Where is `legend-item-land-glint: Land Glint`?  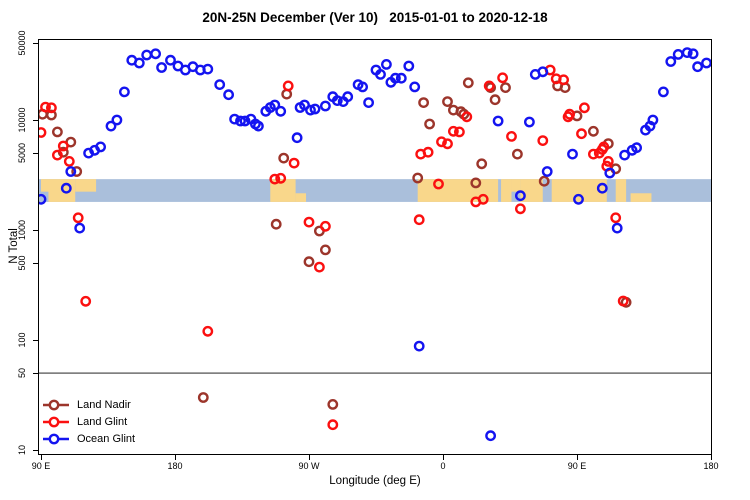
legend-item-land-glint: Land Glint is located at coordinates (88, 421).